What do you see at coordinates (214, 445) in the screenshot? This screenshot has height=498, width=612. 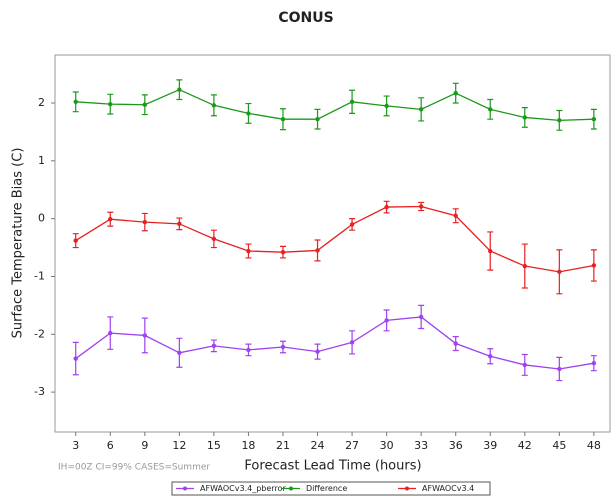 I see `x-tick-label: 15` at bounding box center [214, 445].